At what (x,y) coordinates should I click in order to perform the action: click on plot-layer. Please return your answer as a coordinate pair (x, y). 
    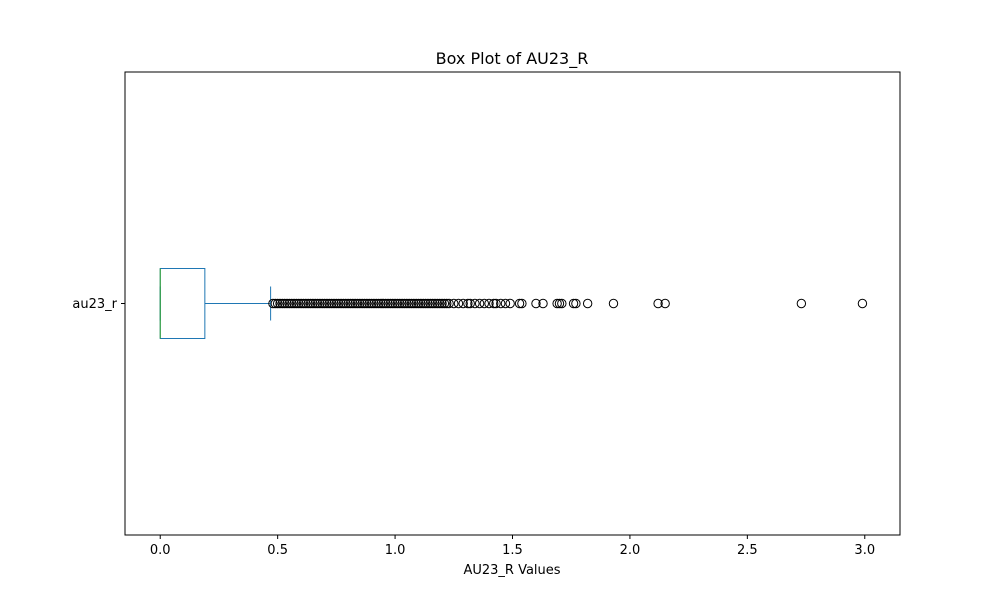
    Looking at the image, I should click on (513, 303).